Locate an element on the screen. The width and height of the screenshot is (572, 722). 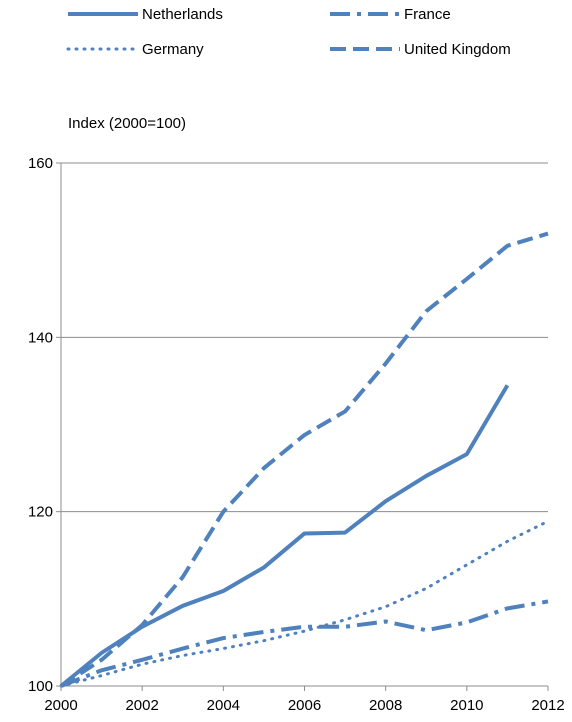
y-tick-label: 140 is located at coordinates (40, 337).